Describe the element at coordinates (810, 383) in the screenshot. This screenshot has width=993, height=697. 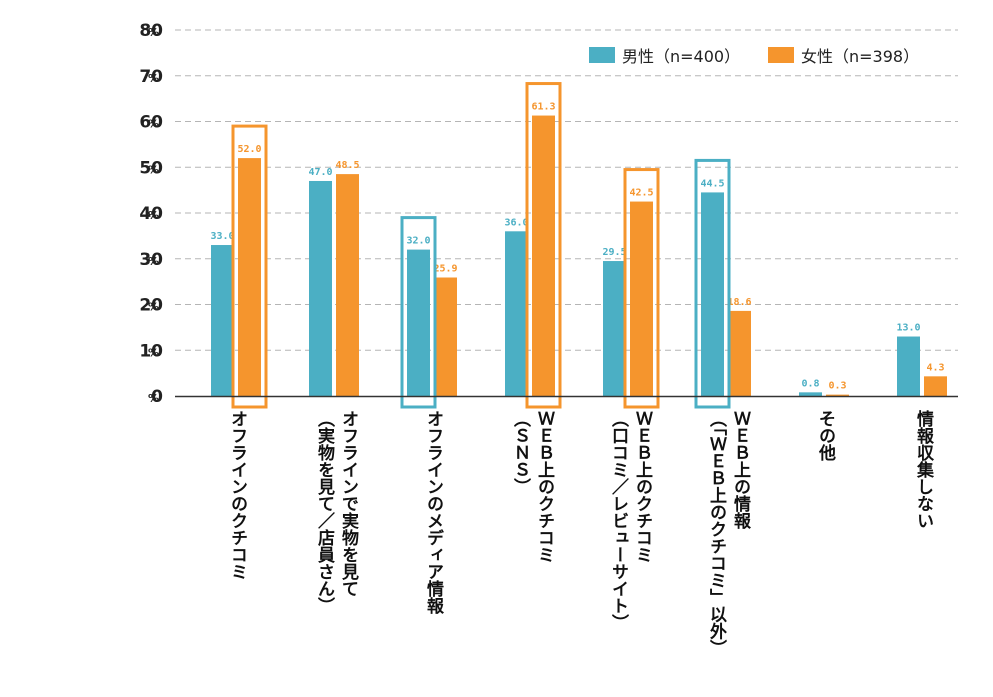
I see `data-label-male: 0.8` at that location.